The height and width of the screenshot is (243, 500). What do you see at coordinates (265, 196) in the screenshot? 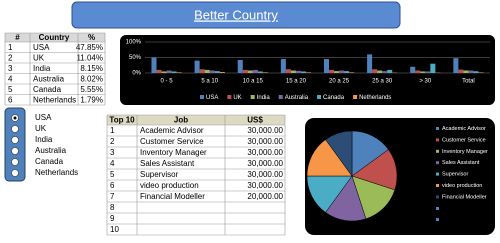
I see `table-cell: 20,000.00` at bounding box center [265, 196].